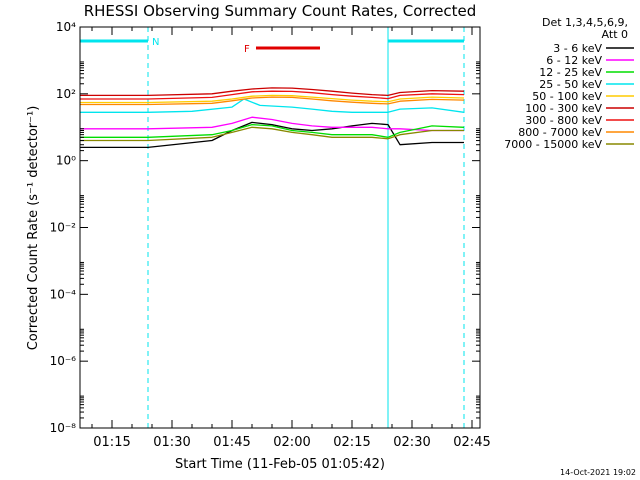 Image resolution: width=640 pixels, height=480 pixels. Describe the element at coordinates (570, 84) in the screenshot. I see `legend-entry-label: 25 - 50 keV` at that location.